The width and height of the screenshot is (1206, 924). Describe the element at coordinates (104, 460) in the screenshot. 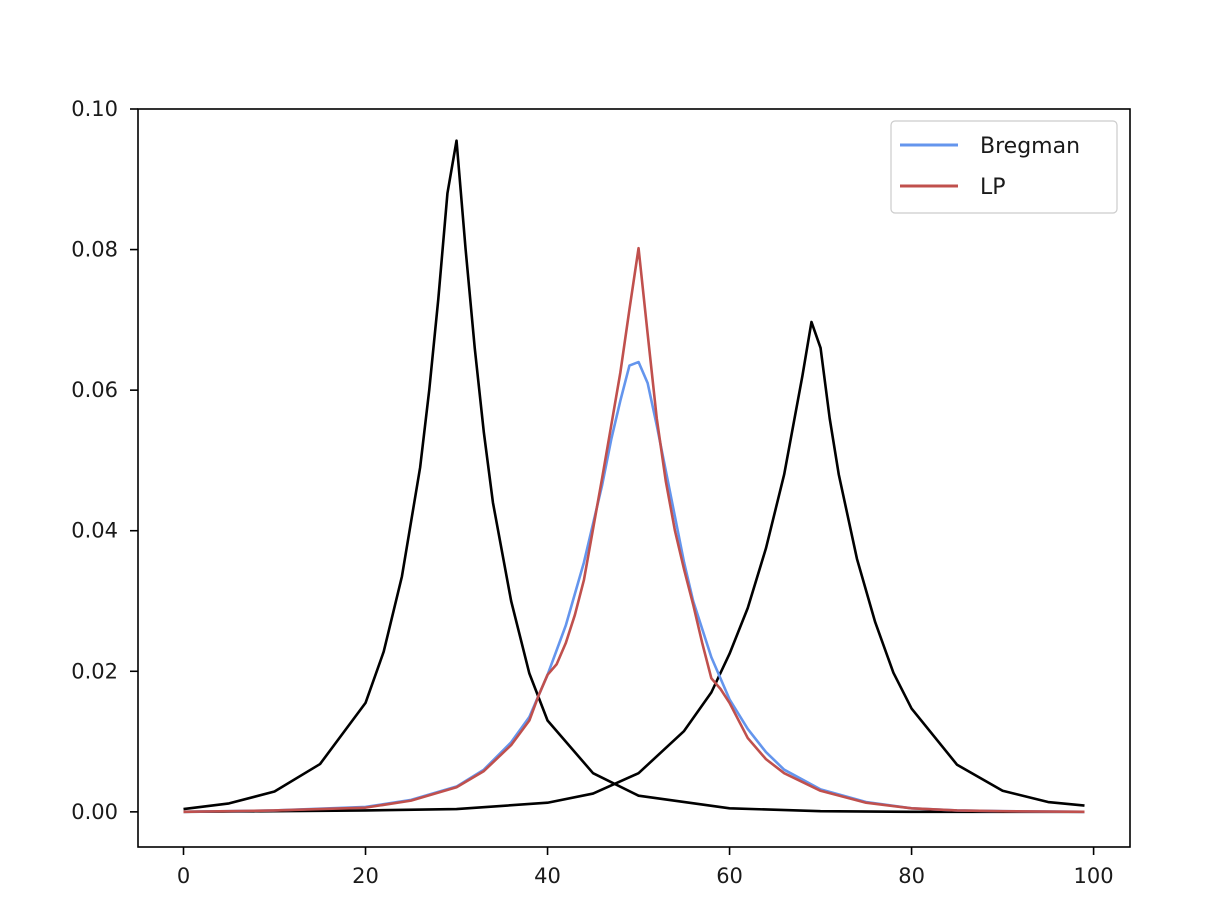

I see `y-axis: 0.00 0.02 0.04 0.06 0.08 0.10` at that location.